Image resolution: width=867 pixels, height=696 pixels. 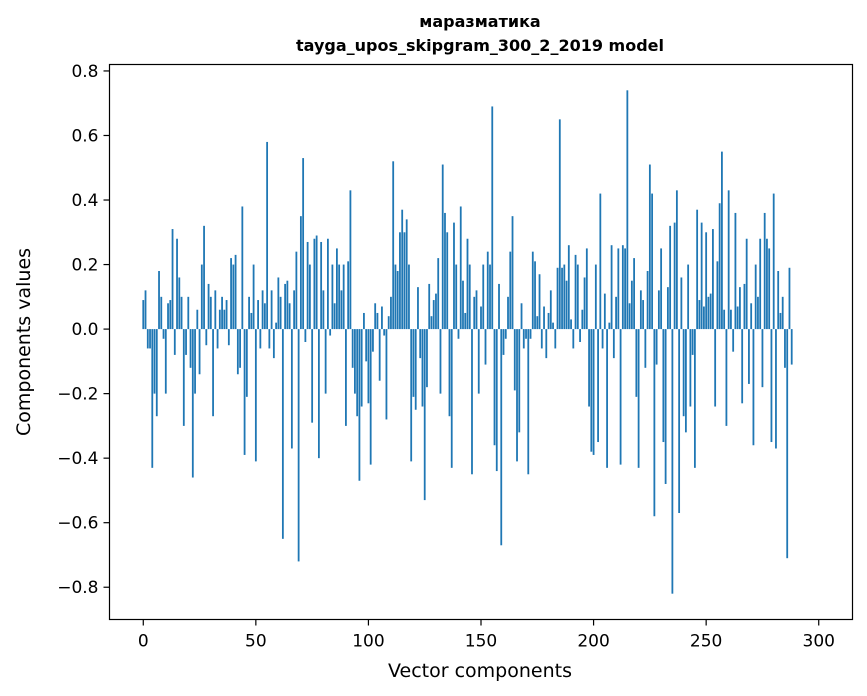 I want to click on y-tick-label: 0.6, so click(x=84, y=136).